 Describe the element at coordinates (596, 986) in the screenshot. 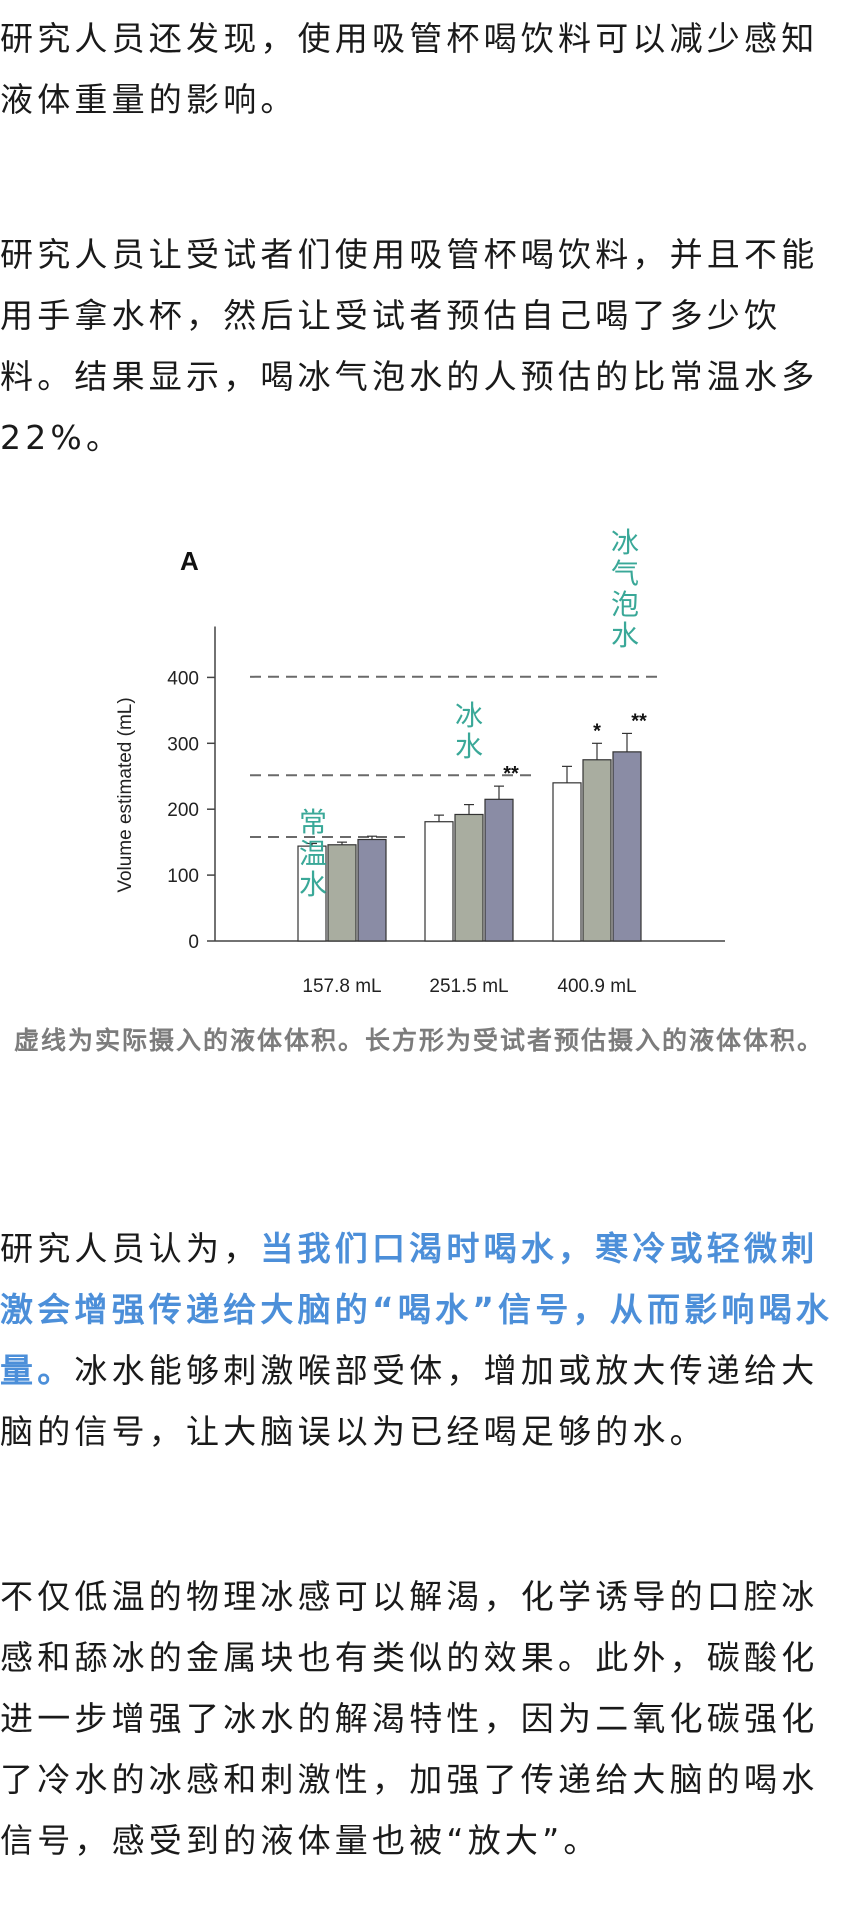

I see `x-category-label-2: 400.9 mL` at that location.